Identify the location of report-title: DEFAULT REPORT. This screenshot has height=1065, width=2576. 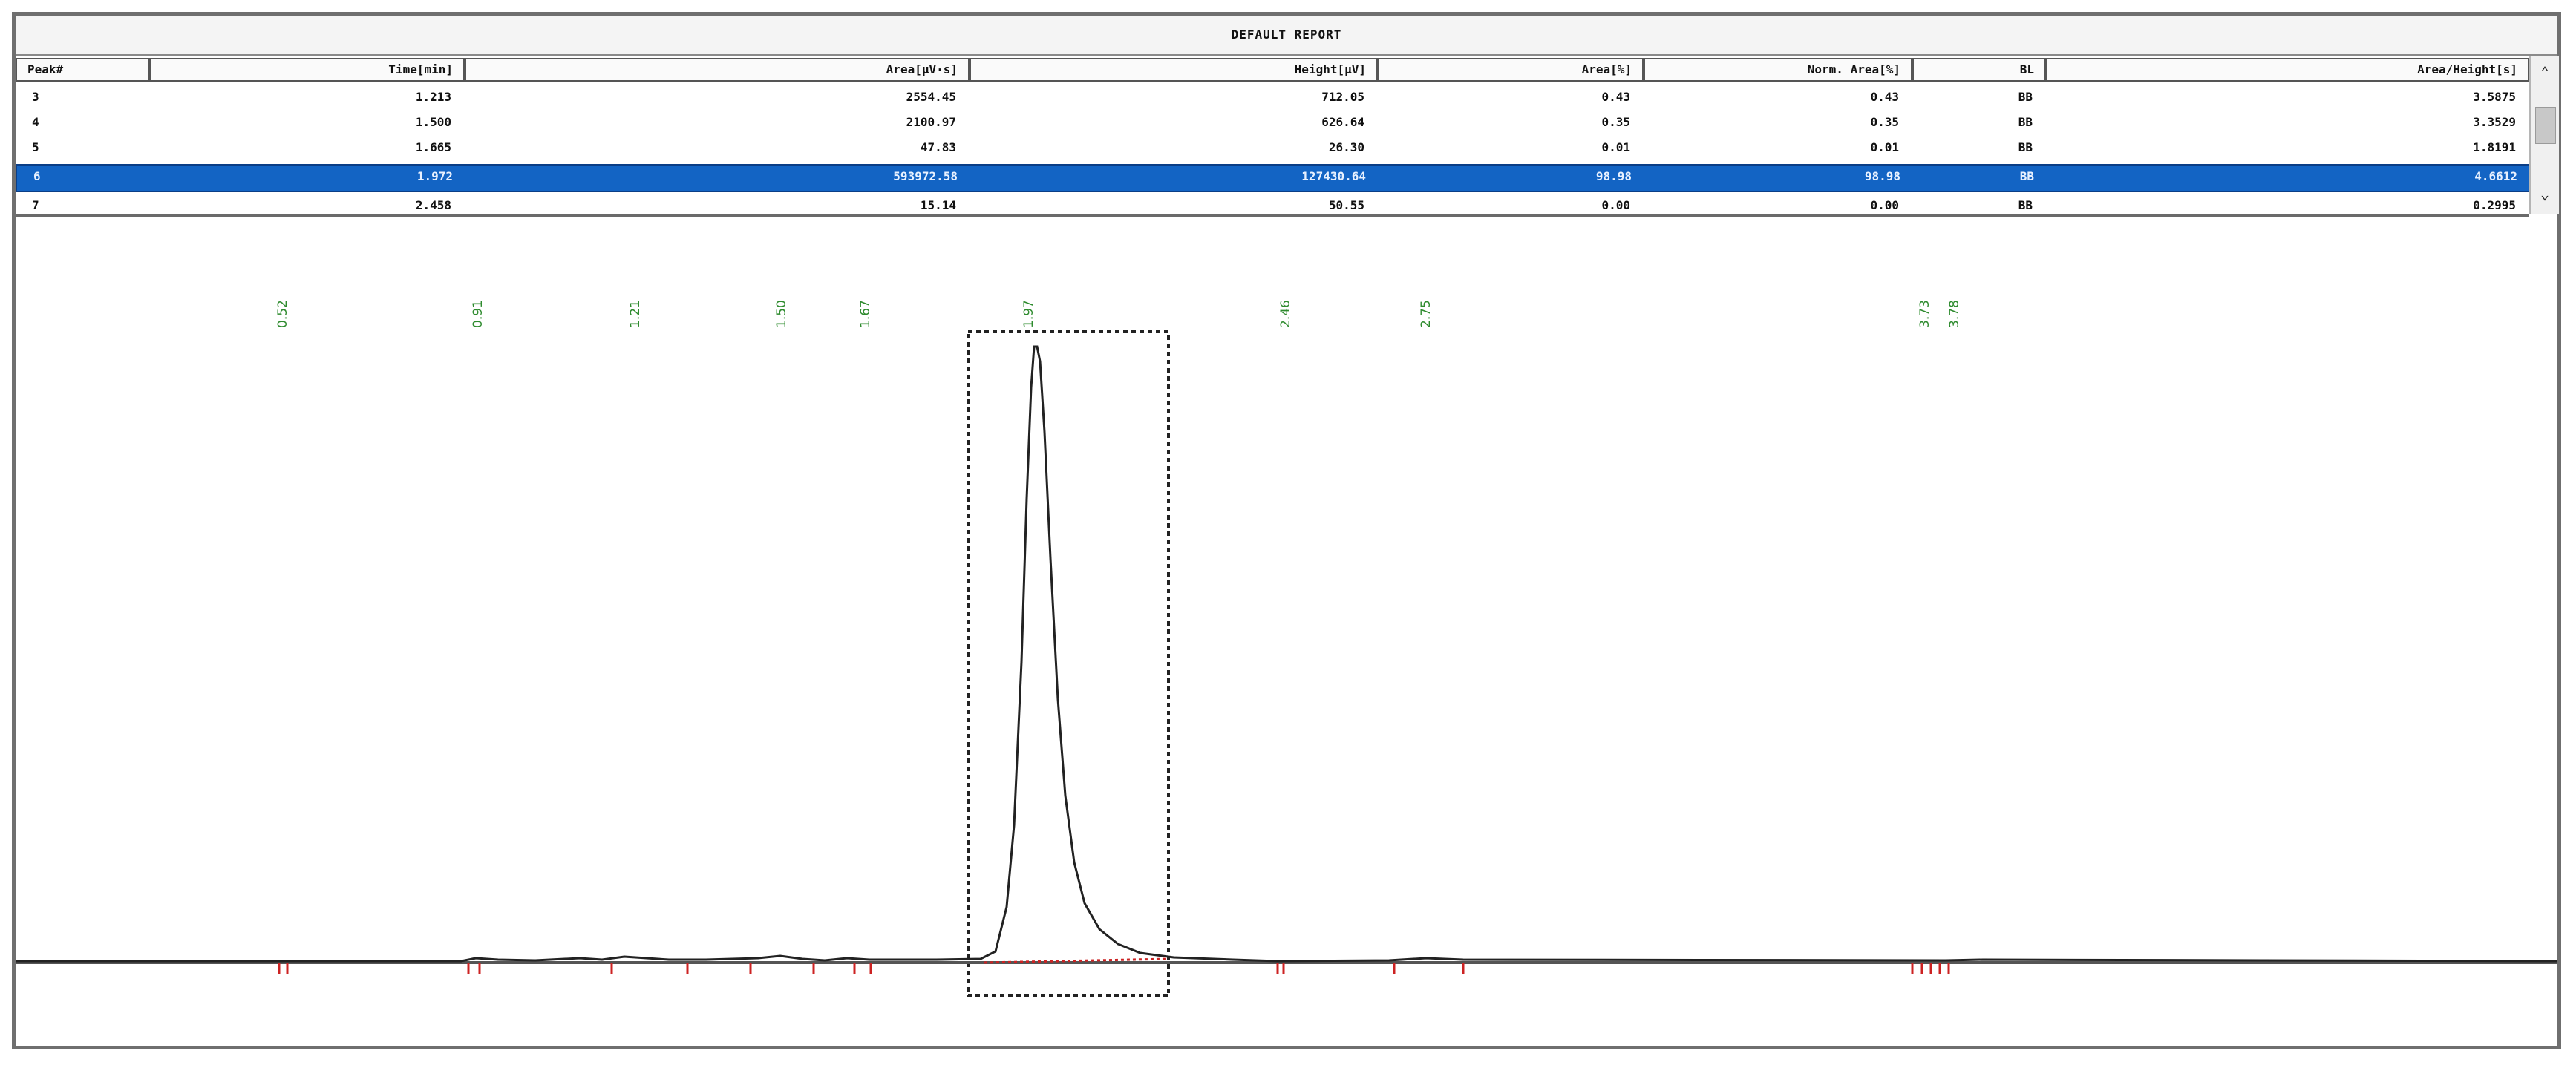
(1286, 36).